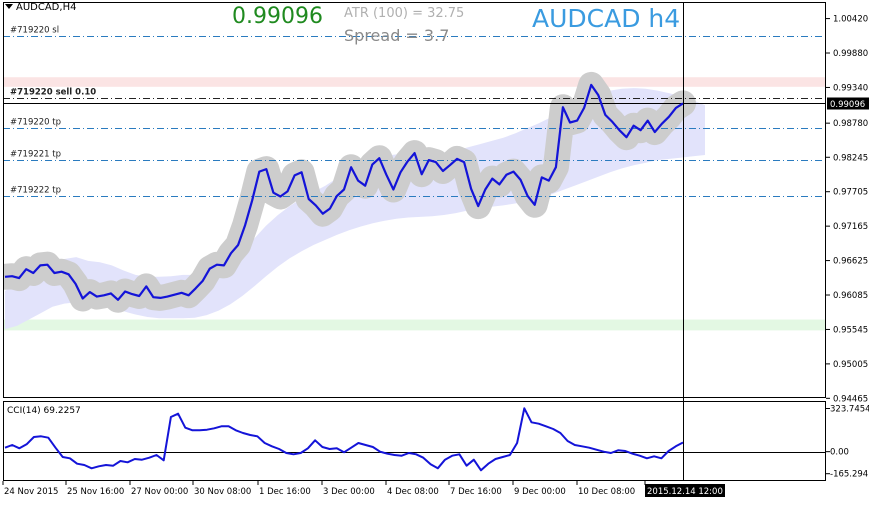 The width and height of the screenshot is (869, 505). What do you see at coordinates (9, 6) in the screenshot?
I see `chart-menu-icon` at bounding box center [9, 6].